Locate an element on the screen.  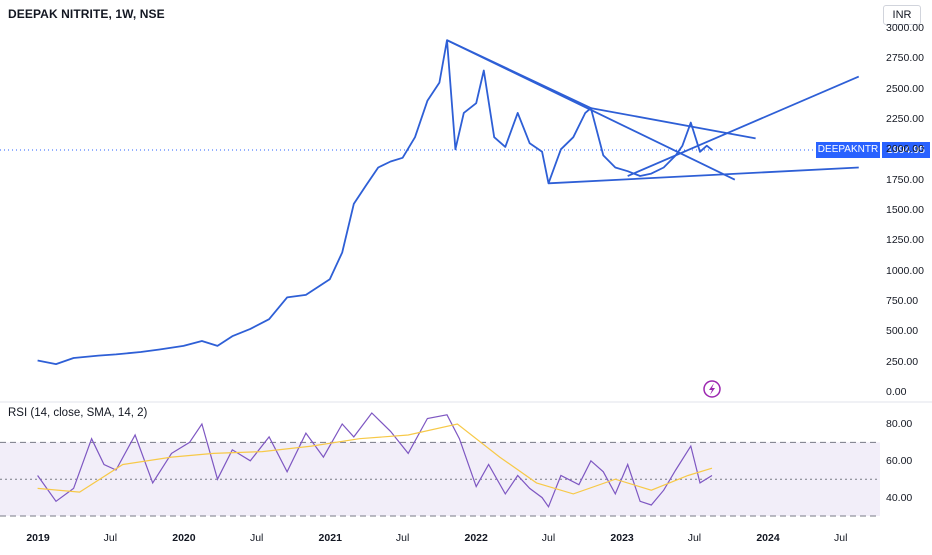
price-y-tick-label: 1750.00 is located at coordinates (905, 179).